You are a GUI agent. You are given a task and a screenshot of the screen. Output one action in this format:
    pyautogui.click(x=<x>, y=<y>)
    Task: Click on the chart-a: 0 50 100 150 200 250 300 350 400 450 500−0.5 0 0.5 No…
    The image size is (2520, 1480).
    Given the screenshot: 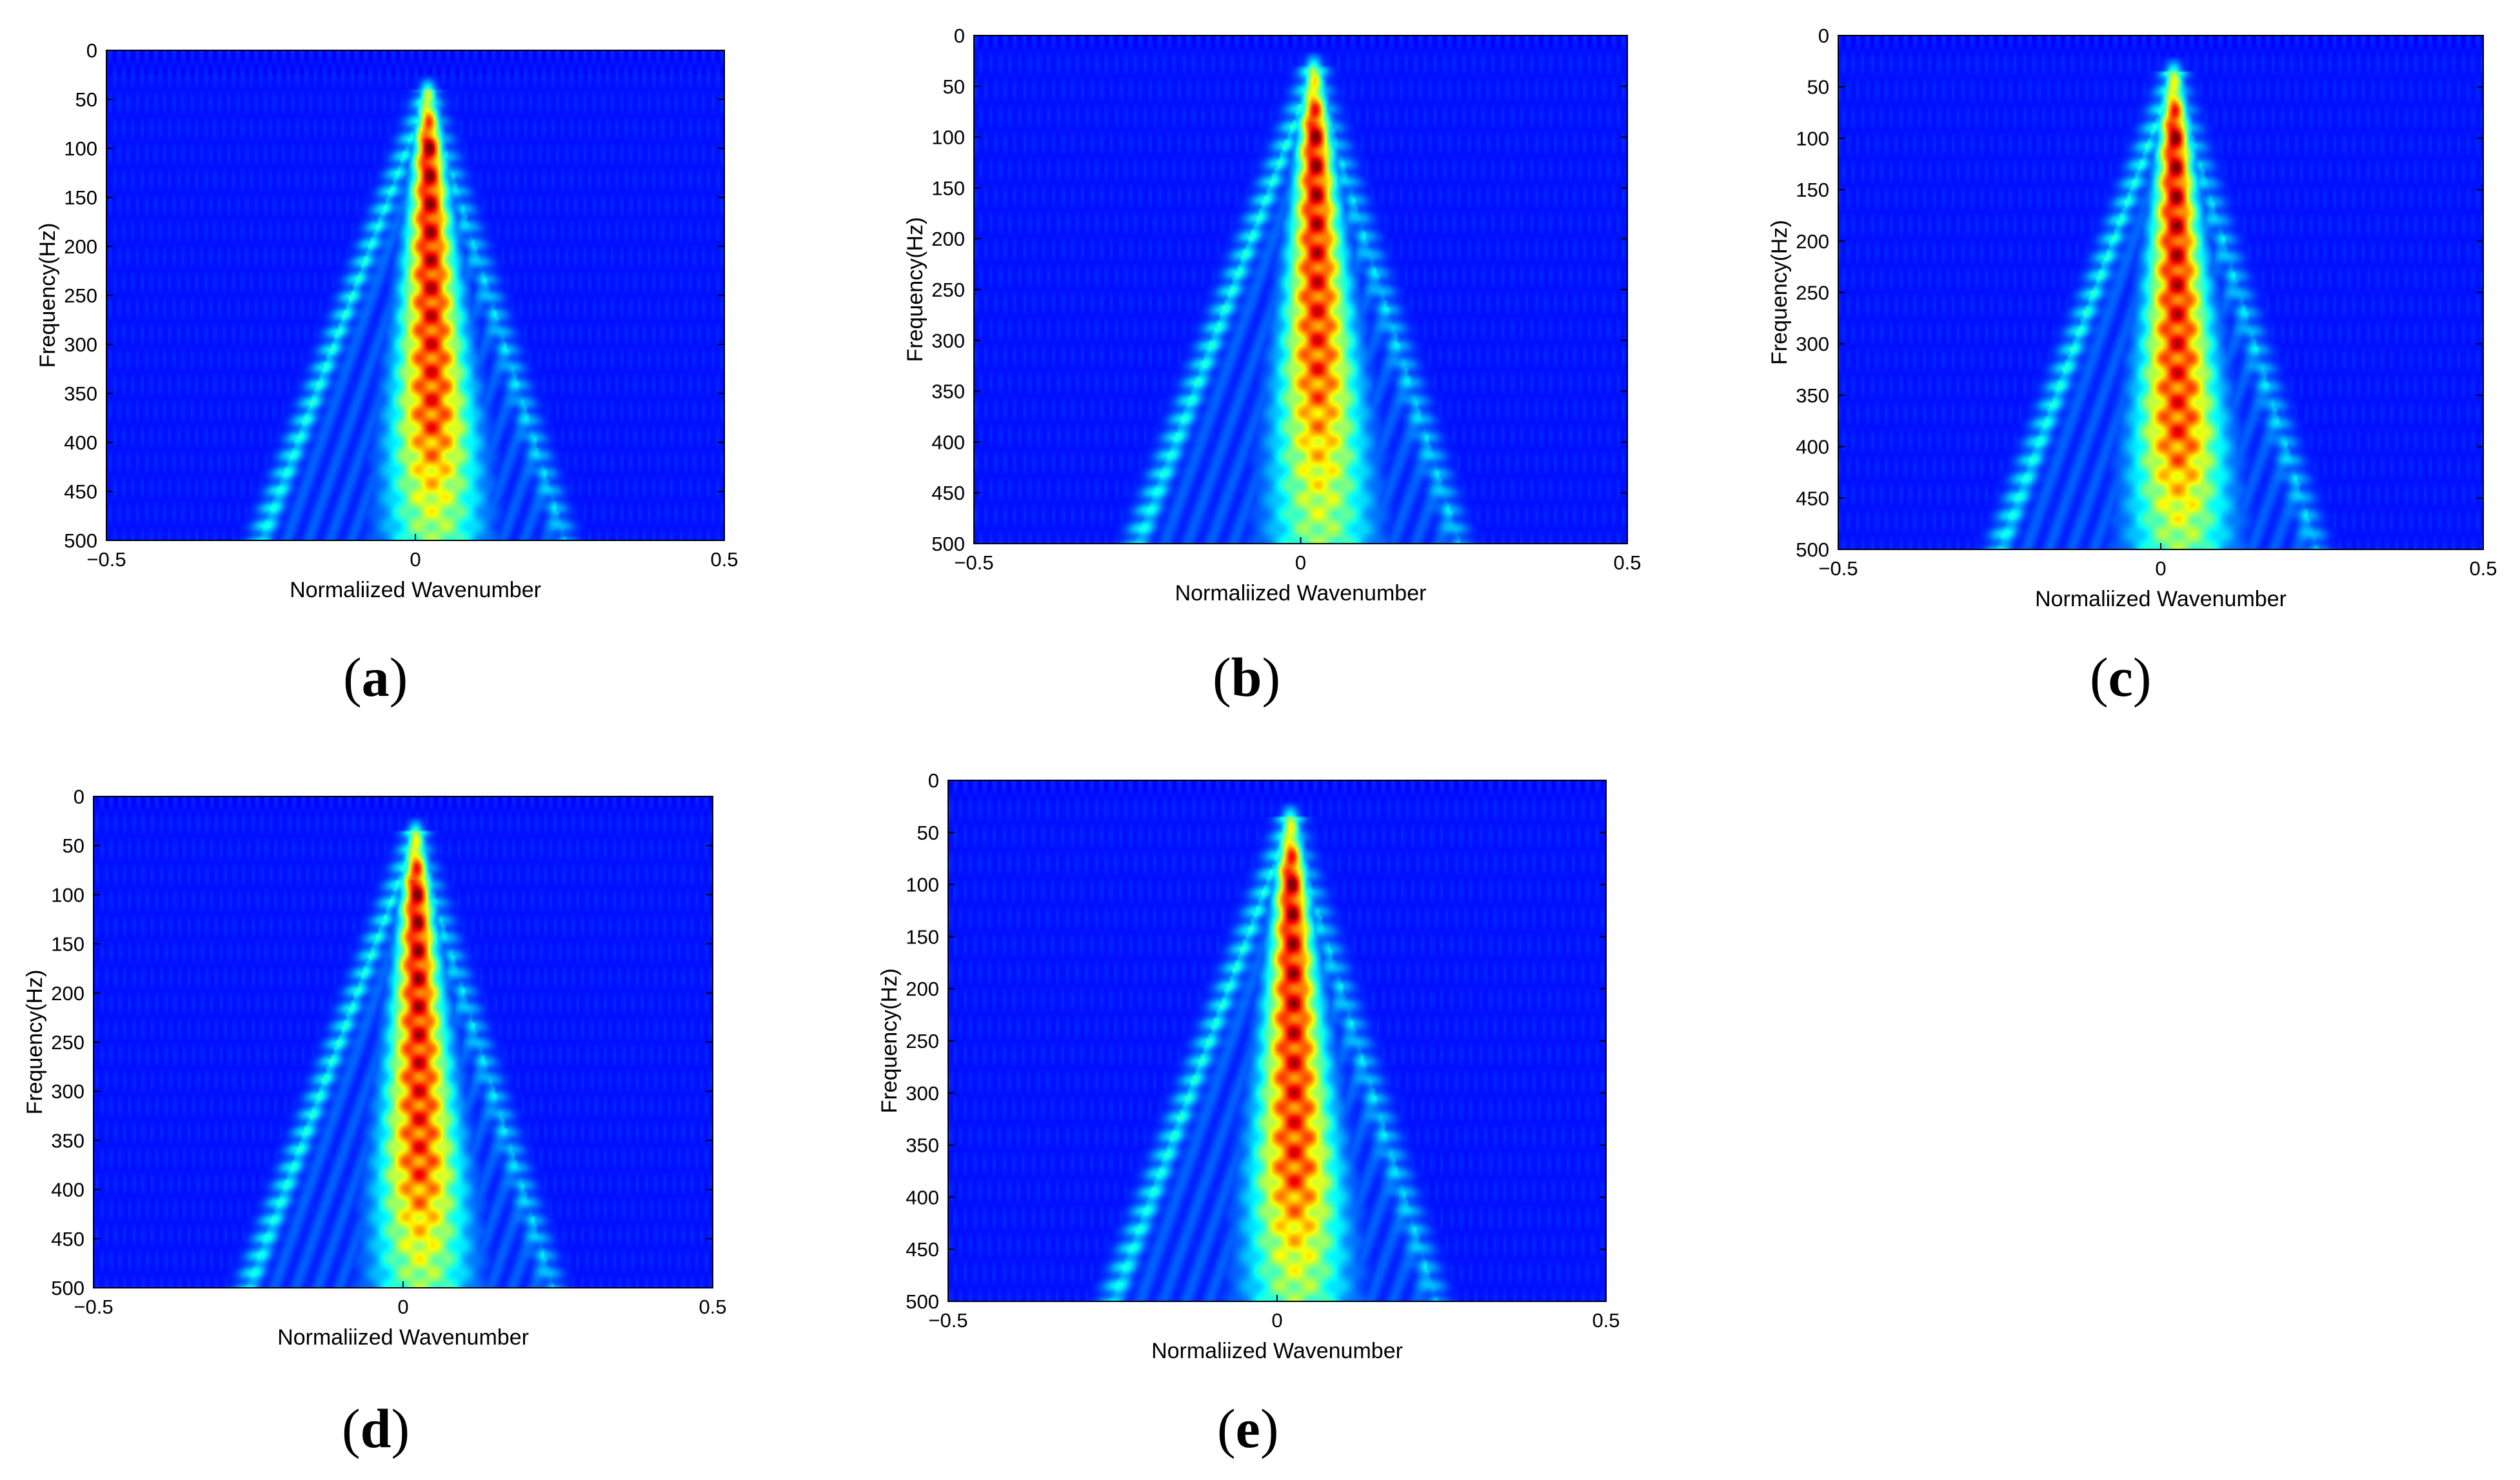 What is the action you would take?
    pyautogui.click(x=387, y=320)
    